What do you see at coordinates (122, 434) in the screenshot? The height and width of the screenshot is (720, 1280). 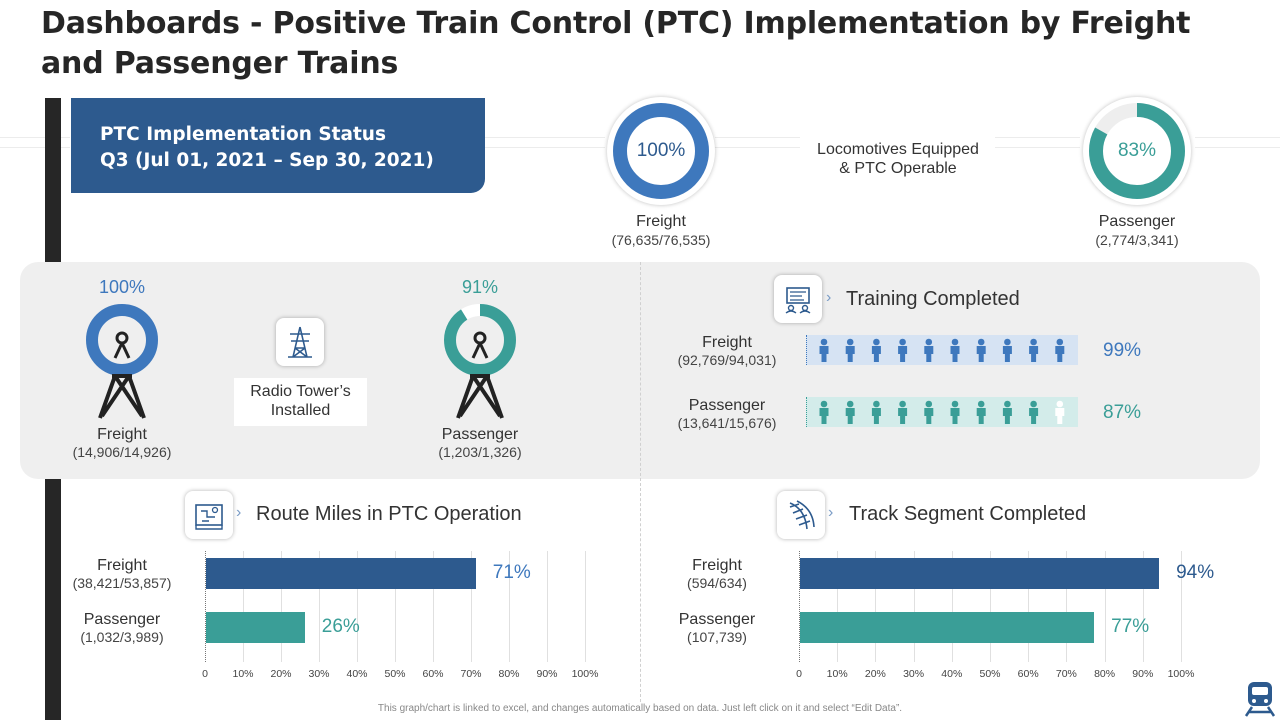 I see `freight-tower-label: Freight` at bounding box center [122, 434].